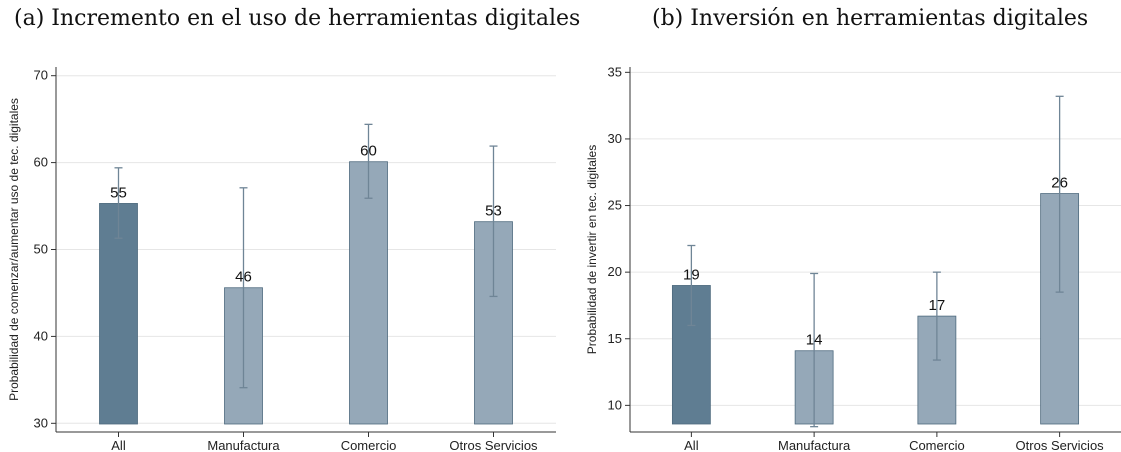  Describe the element at coordinates (615, 271) in the screenshot. I see `y-tick-label: 20` at that location.